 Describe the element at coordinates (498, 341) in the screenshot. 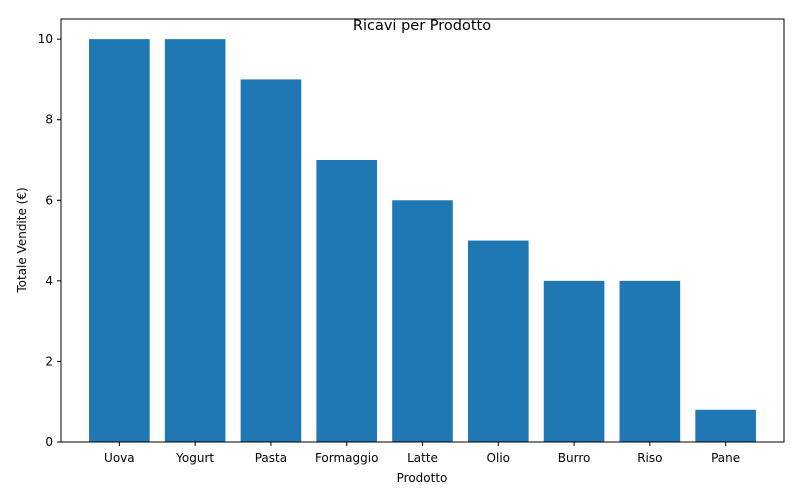

I see `bar-olio` at that location.